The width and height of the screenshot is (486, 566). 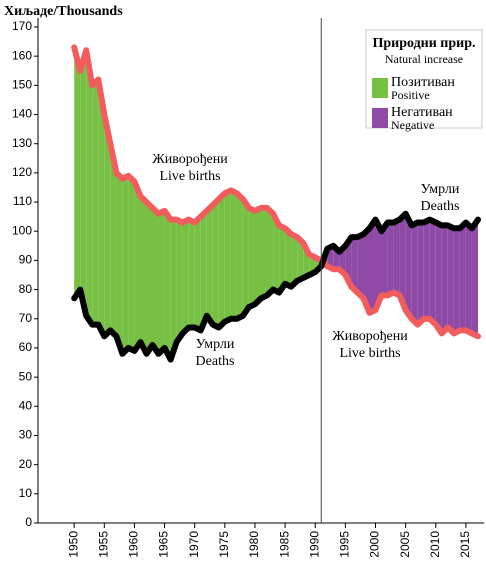 What do you see at coordinates (465, 544) in the screenshot?
I see `x-tick-label: 2015` at bounding box center [465, 544].